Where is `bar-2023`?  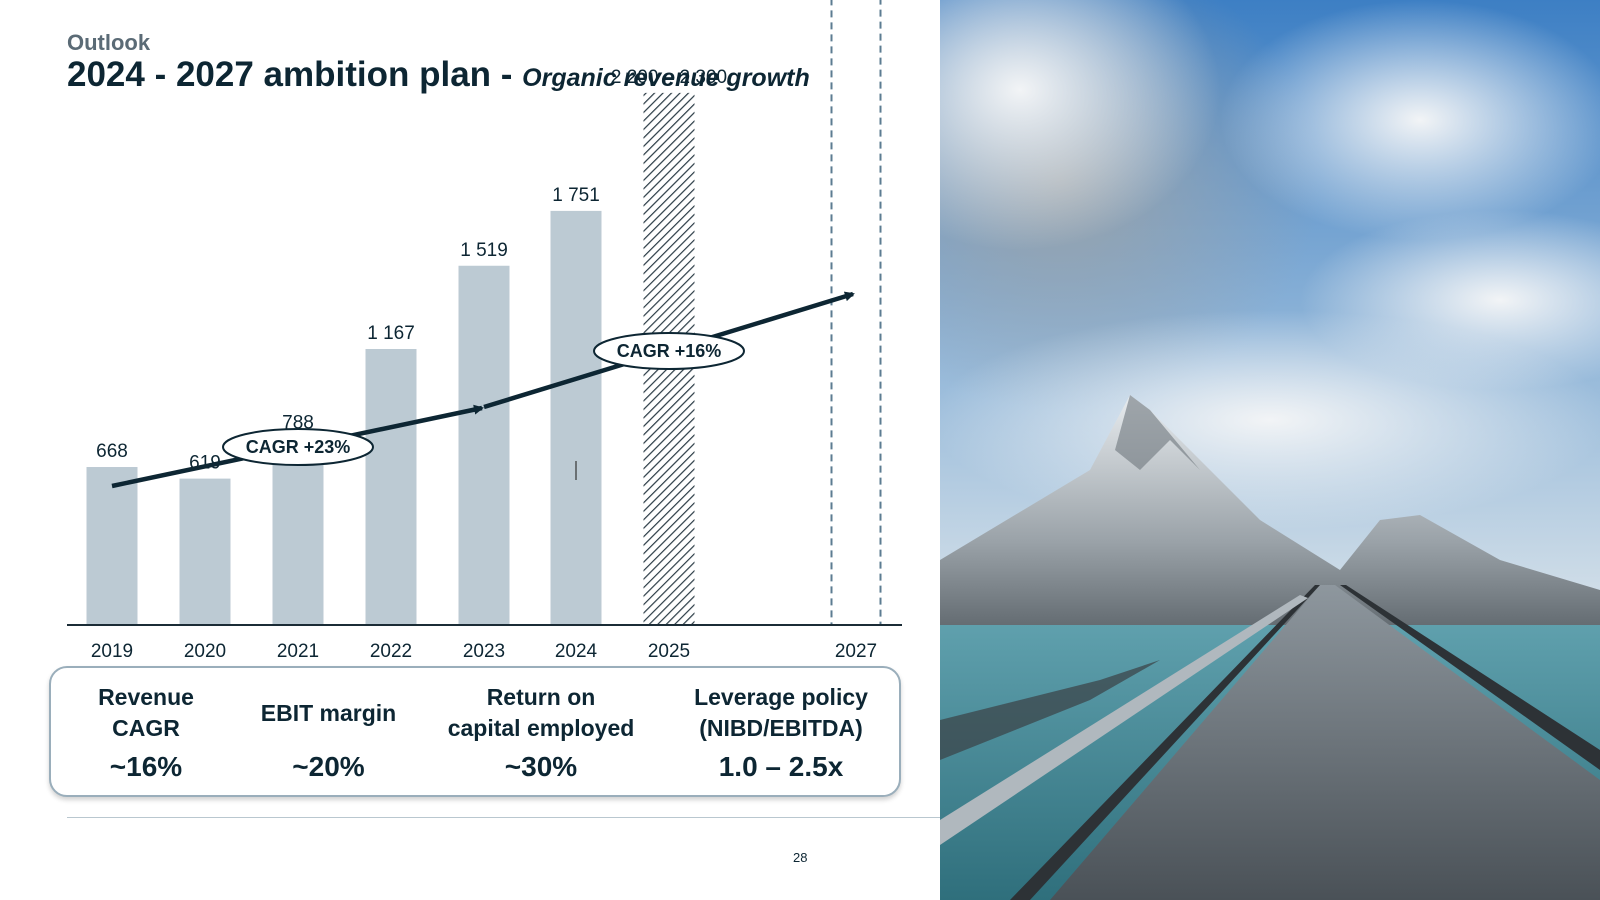 bar-2023 is located at coordinates (484, 445).